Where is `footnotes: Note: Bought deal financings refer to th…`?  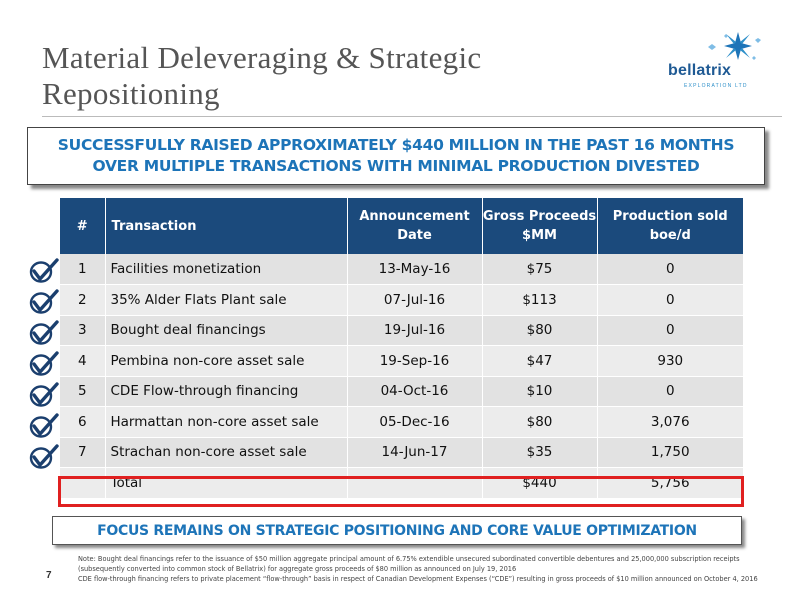
footnotes: Note: Bought deal financings refer to th… is located at coordinates (428, 569).